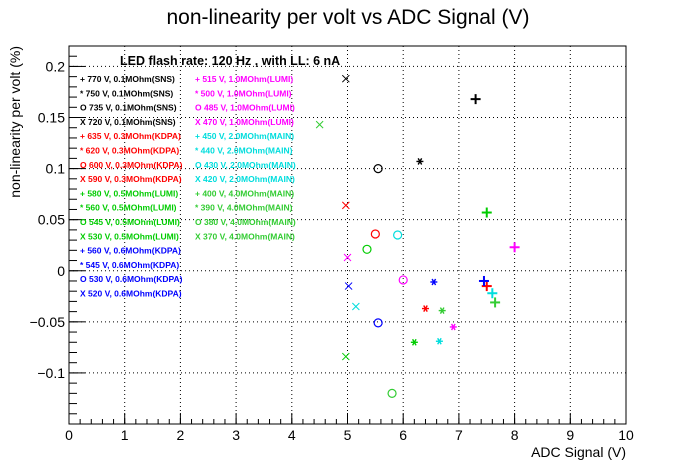 The width and height of the screenshot is (696, 472). I want to click on legend-entry: O 485 V, 1.0MOhm(LUMI), so click(245, 108).